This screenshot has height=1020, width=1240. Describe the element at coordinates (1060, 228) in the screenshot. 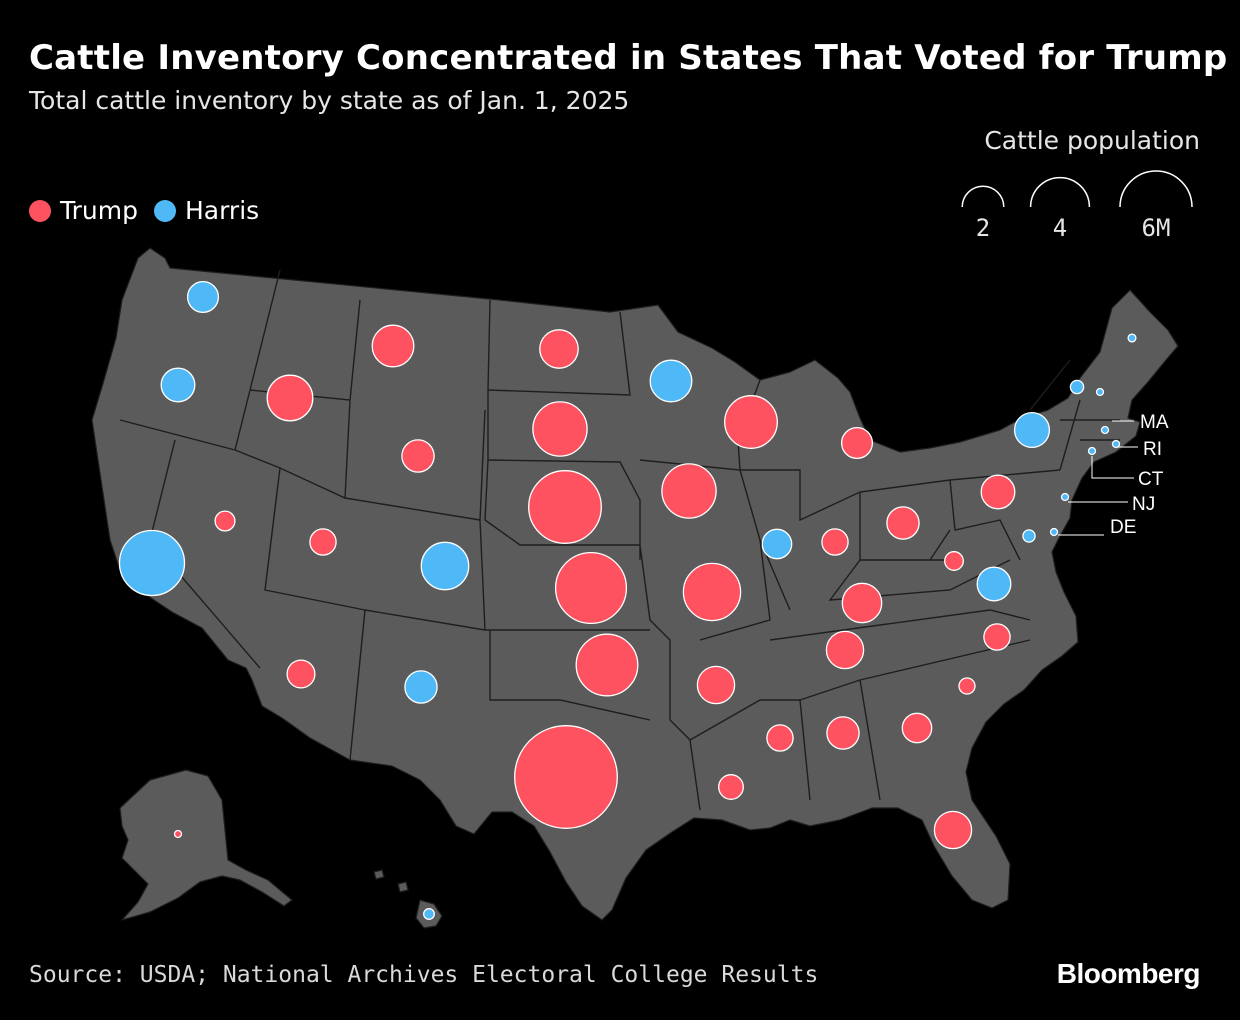

I see `size-legend-label-4: 4` at that location.